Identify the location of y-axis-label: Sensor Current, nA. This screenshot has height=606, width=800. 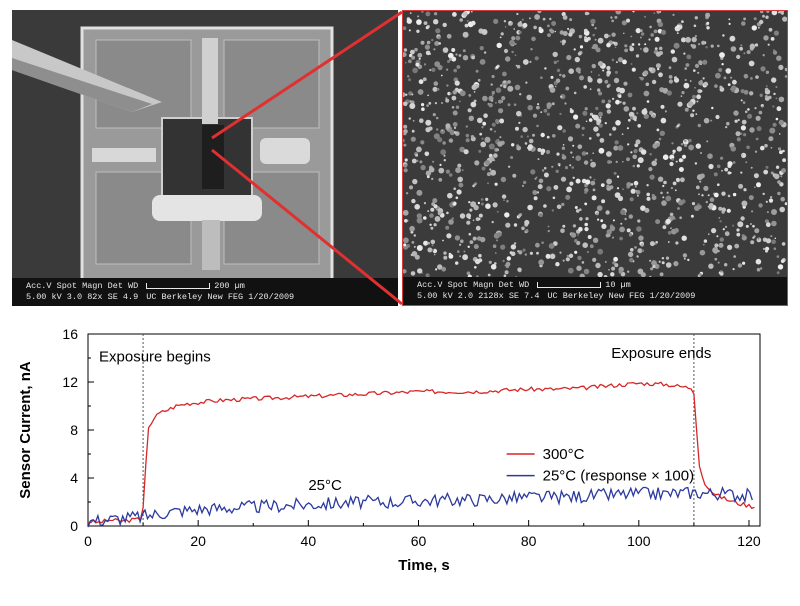
(25, 430).